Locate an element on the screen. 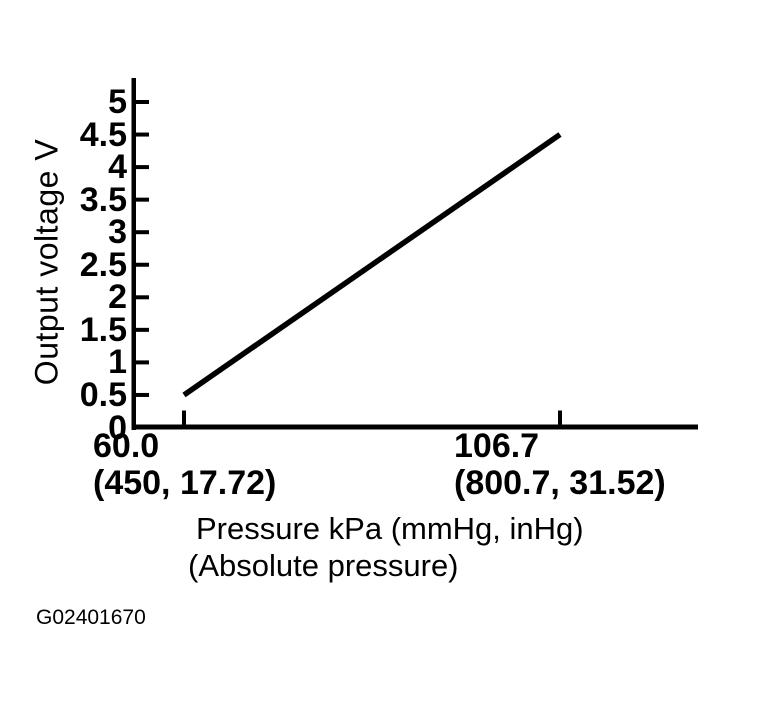 This screenshot has width=776, height=706. y-tick-label: 4 is located at coordinates (117, 167).